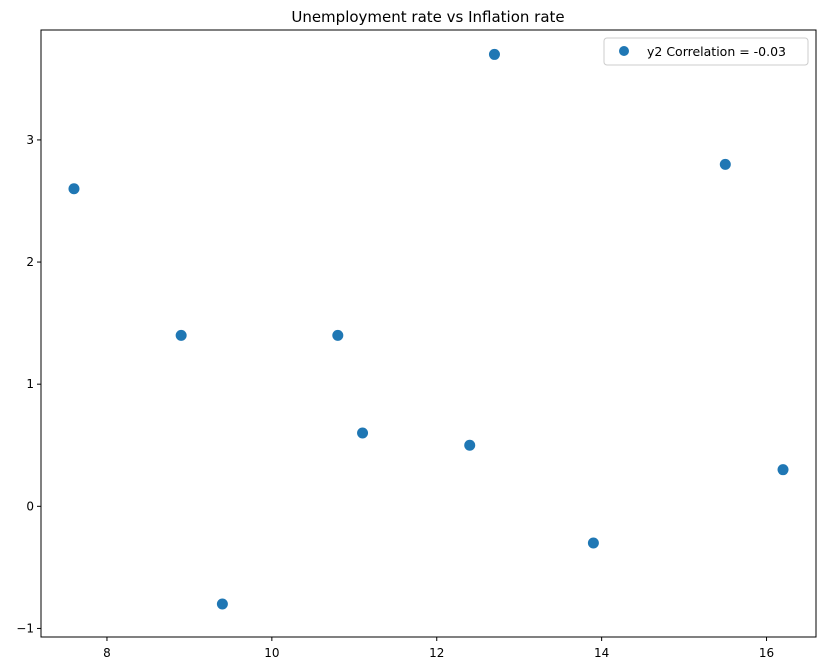 This screenshot has height=668, width=825. I want to click on x-tick-label: 10, so click(271, 653).